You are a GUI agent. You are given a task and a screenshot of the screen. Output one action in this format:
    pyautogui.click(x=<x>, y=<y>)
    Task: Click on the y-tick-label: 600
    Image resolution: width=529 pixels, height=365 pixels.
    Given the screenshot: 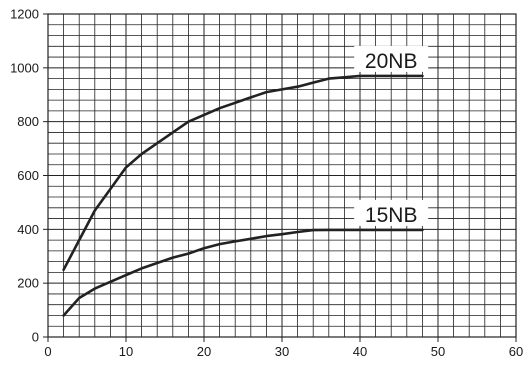 What is the action you would take?
    pyautogui.click(x=28, y=175)
    